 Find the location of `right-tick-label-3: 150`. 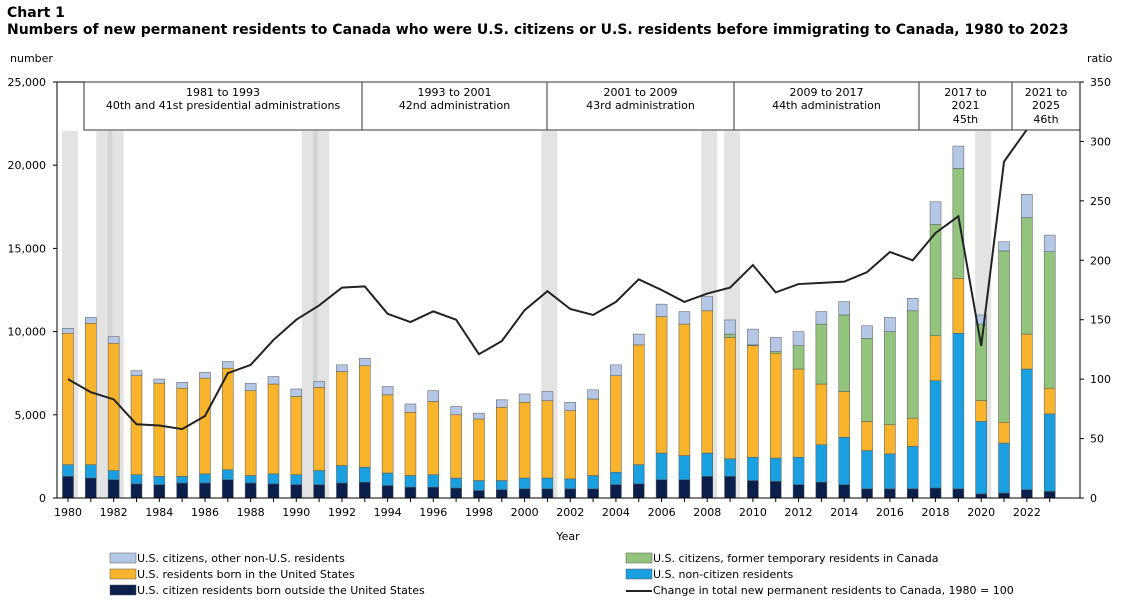

right-tick-label-3: 150 is located at coordinates (1100, 320).